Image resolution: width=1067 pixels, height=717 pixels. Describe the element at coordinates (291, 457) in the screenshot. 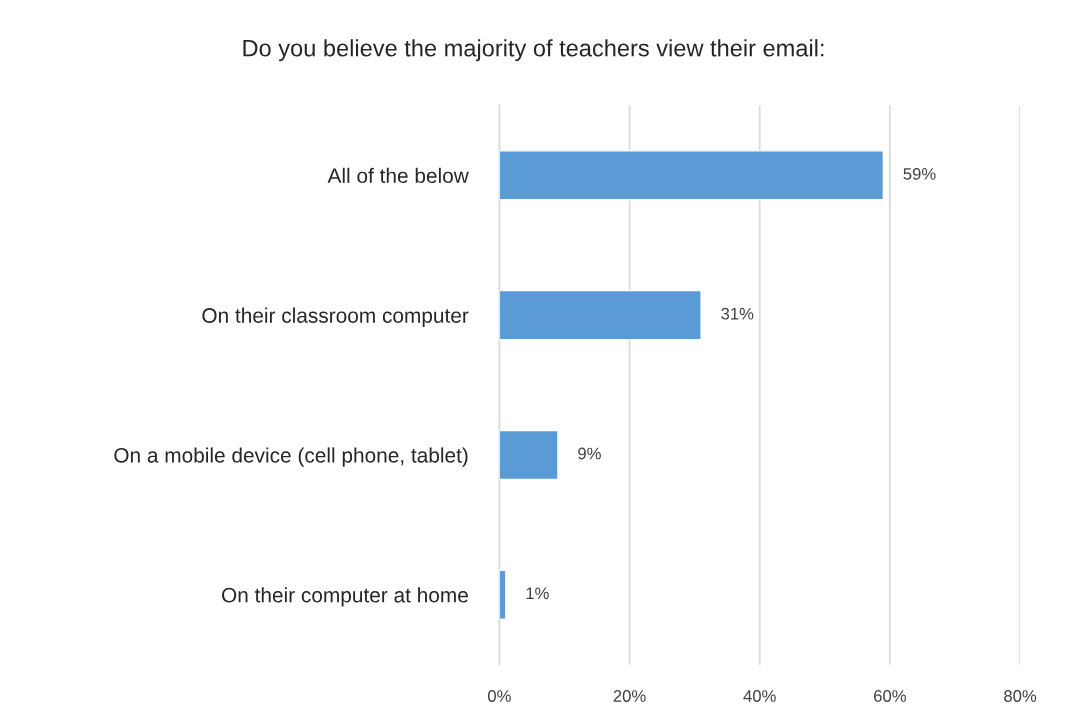

I see `y-tick-label: On a mobile device (cell phone, tablet)` at that location.